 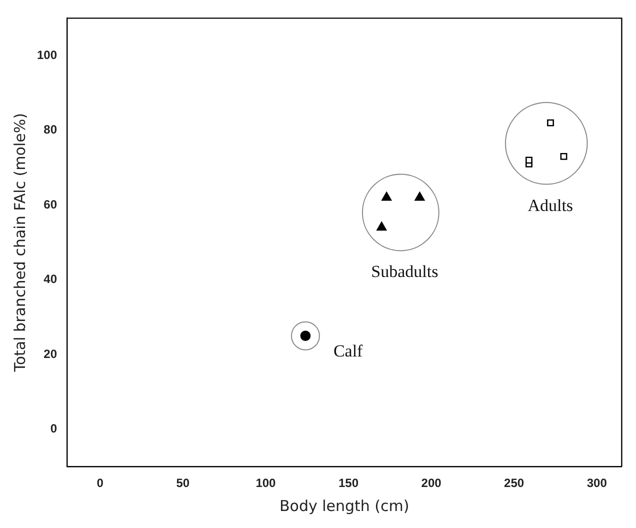 What do you see at coordinates (183, 483) in the screenshot?
I see `x-tick-label: 50` at bounding box center [183, 483].